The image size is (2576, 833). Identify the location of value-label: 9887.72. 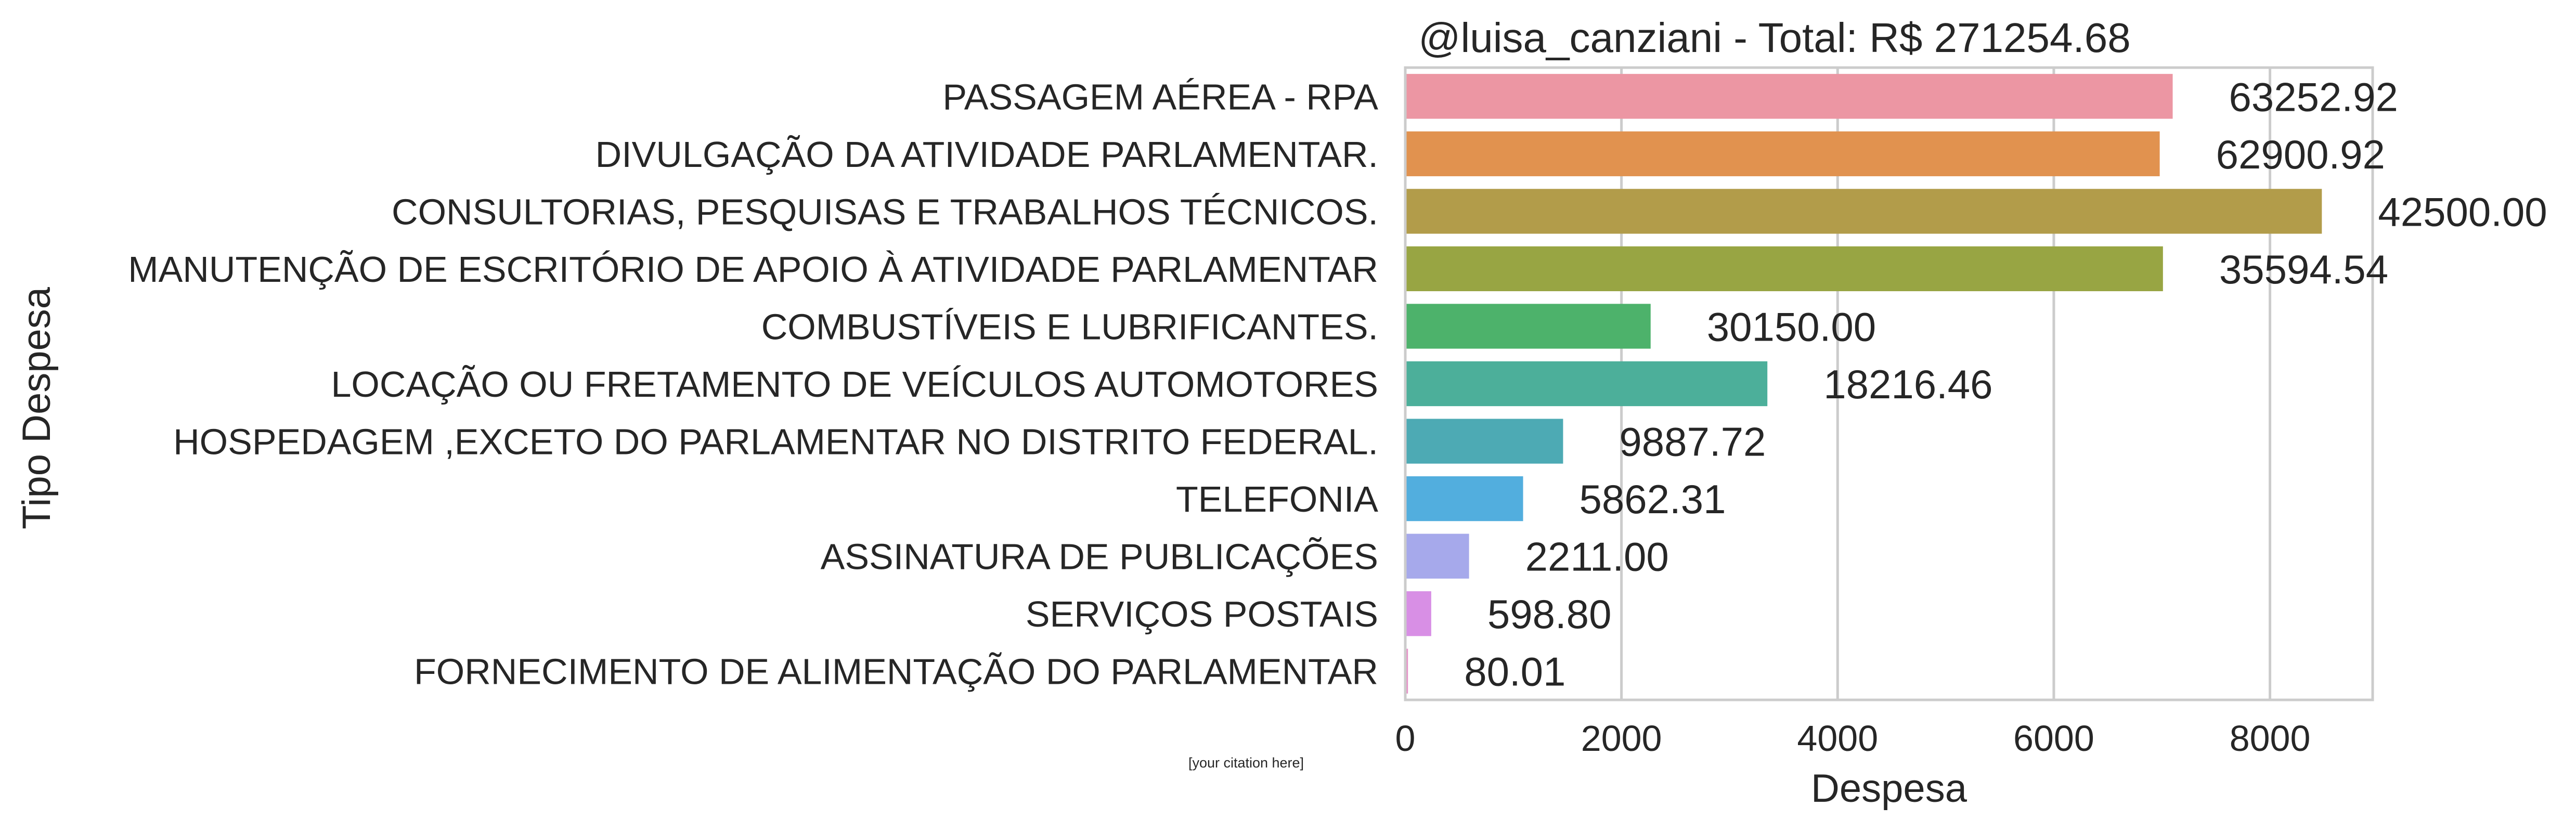
(1692, 442).